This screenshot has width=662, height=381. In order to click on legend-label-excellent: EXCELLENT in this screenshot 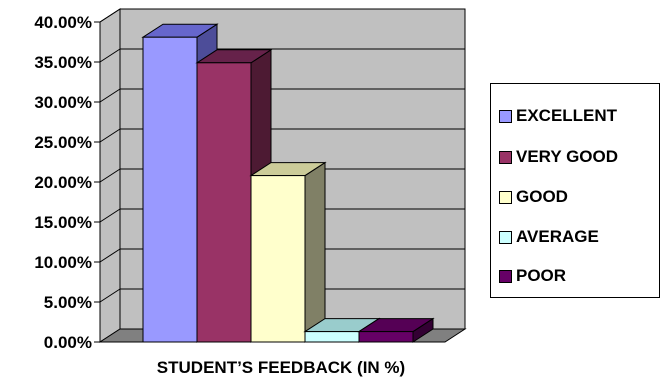, I will do `click(567, 115)`.